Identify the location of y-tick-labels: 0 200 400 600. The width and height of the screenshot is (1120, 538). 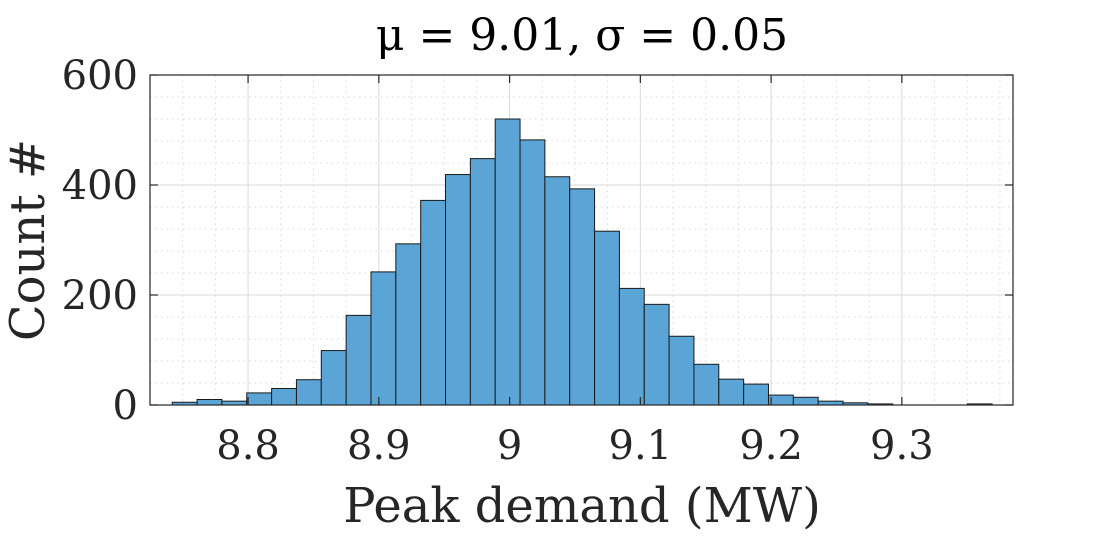
(100, 241).